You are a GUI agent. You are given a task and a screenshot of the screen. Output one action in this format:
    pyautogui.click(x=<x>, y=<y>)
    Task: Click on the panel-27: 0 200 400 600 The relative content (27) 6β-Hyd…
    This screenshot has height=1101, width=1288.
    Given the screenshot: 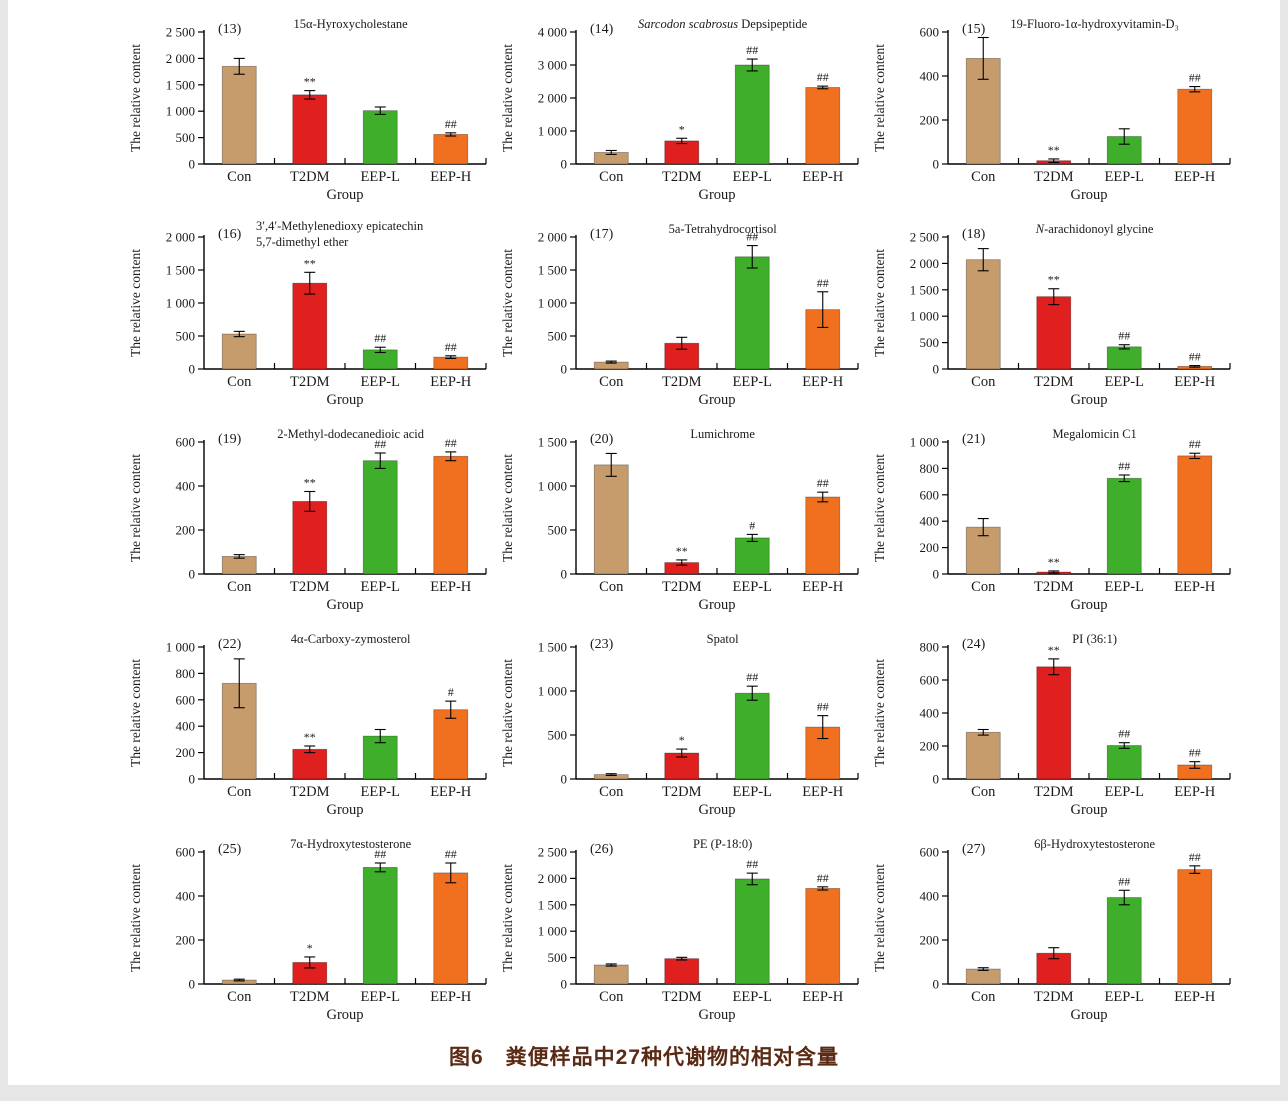 What is the action you would take?
    pyautogui.click(x=1054, y=934)
    